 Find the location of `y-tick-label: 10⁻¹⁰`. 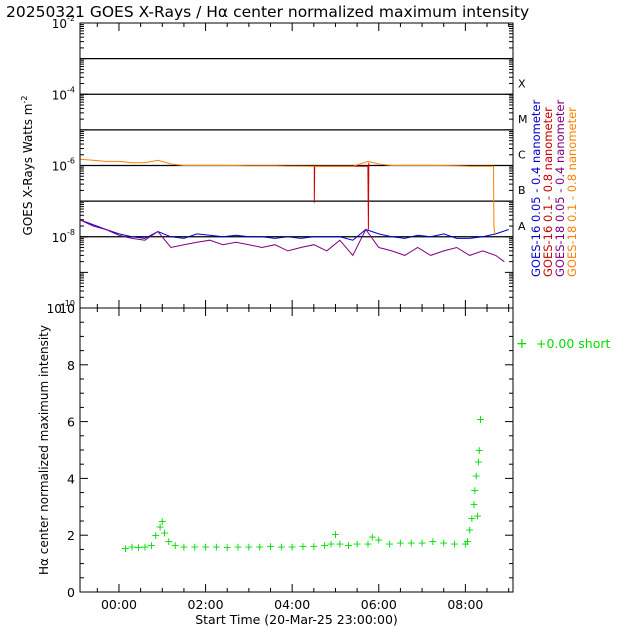

y-tick-label: 10⁻¹⁰ is located at coordinates (61, 307).